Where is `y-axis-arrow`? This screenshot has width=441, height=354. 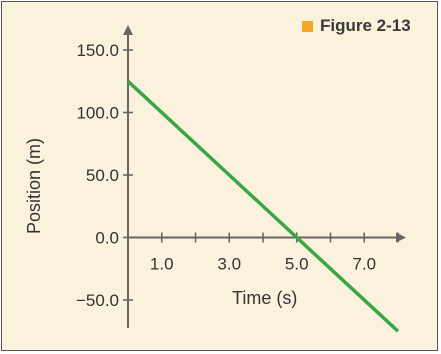 y-axis-arrow is located at coordinates (128, 30).